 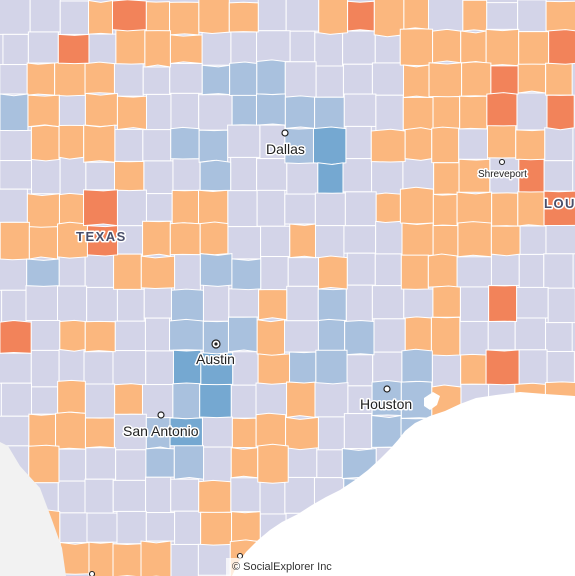 I want to click on city-shreveport: Shreveport, so click(x=503, y=170).